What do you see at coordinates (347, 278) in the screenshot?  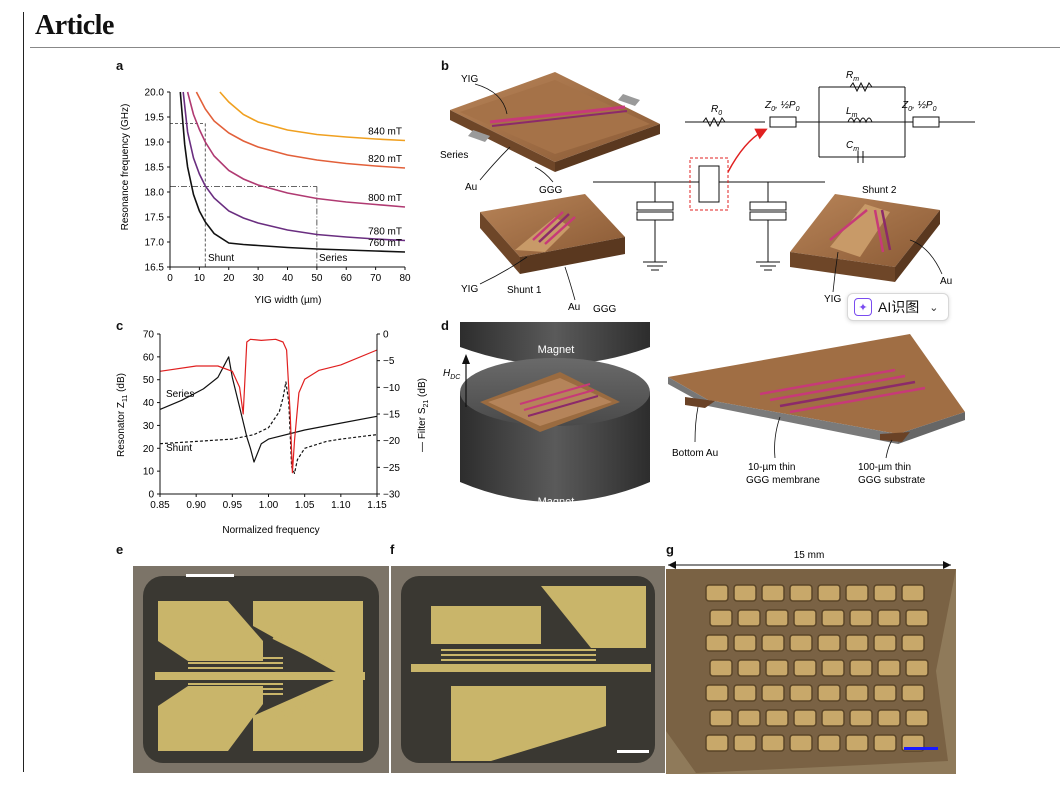 I see `chart-a-x-tick-label: 60` at bounding box center [347, 278].